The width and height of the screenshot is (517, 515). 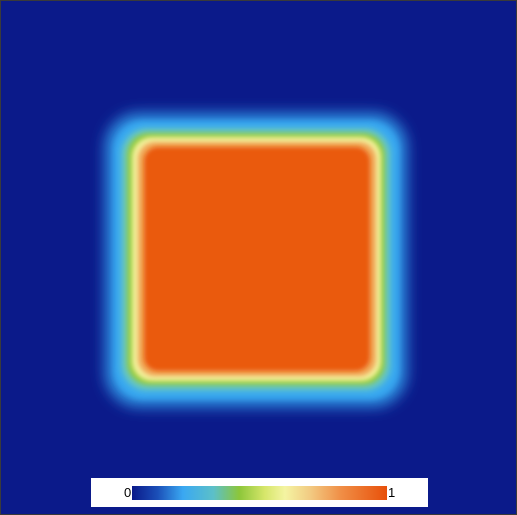 I want to click on colorbar-gradient, so click(x=259, y=493).